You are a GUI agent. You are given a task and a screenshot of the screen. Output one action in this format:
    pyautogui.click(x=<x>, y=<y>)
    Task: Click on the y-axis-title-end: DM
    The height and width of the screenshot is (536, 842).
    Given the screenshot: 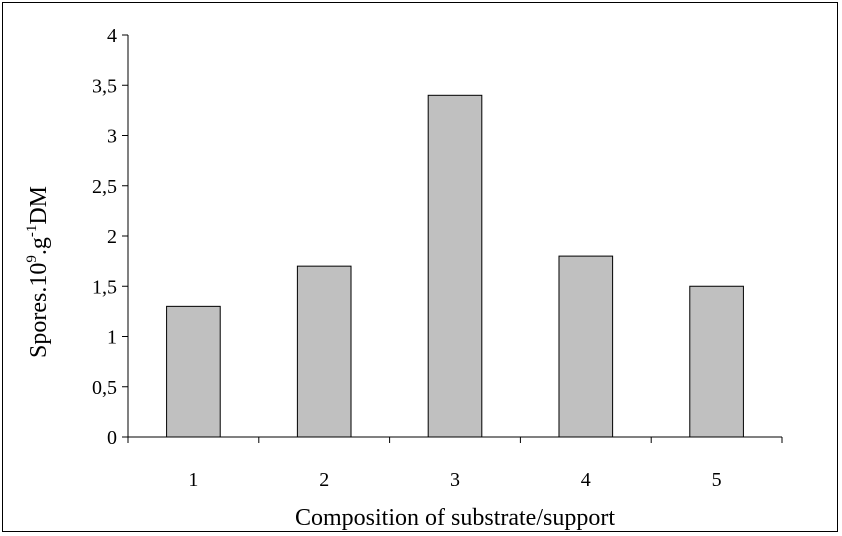 What is the action you would take?
    pyautogui.click(x=39, y=205)
    